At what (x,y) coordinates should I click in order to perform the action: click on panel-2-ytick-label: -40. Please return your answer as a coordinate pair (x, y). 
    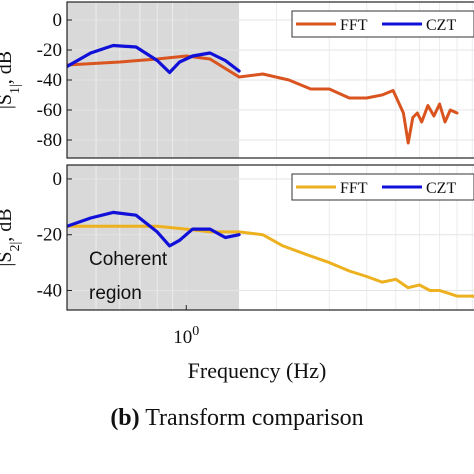
    Looking at the image, I should click on (49, 290).